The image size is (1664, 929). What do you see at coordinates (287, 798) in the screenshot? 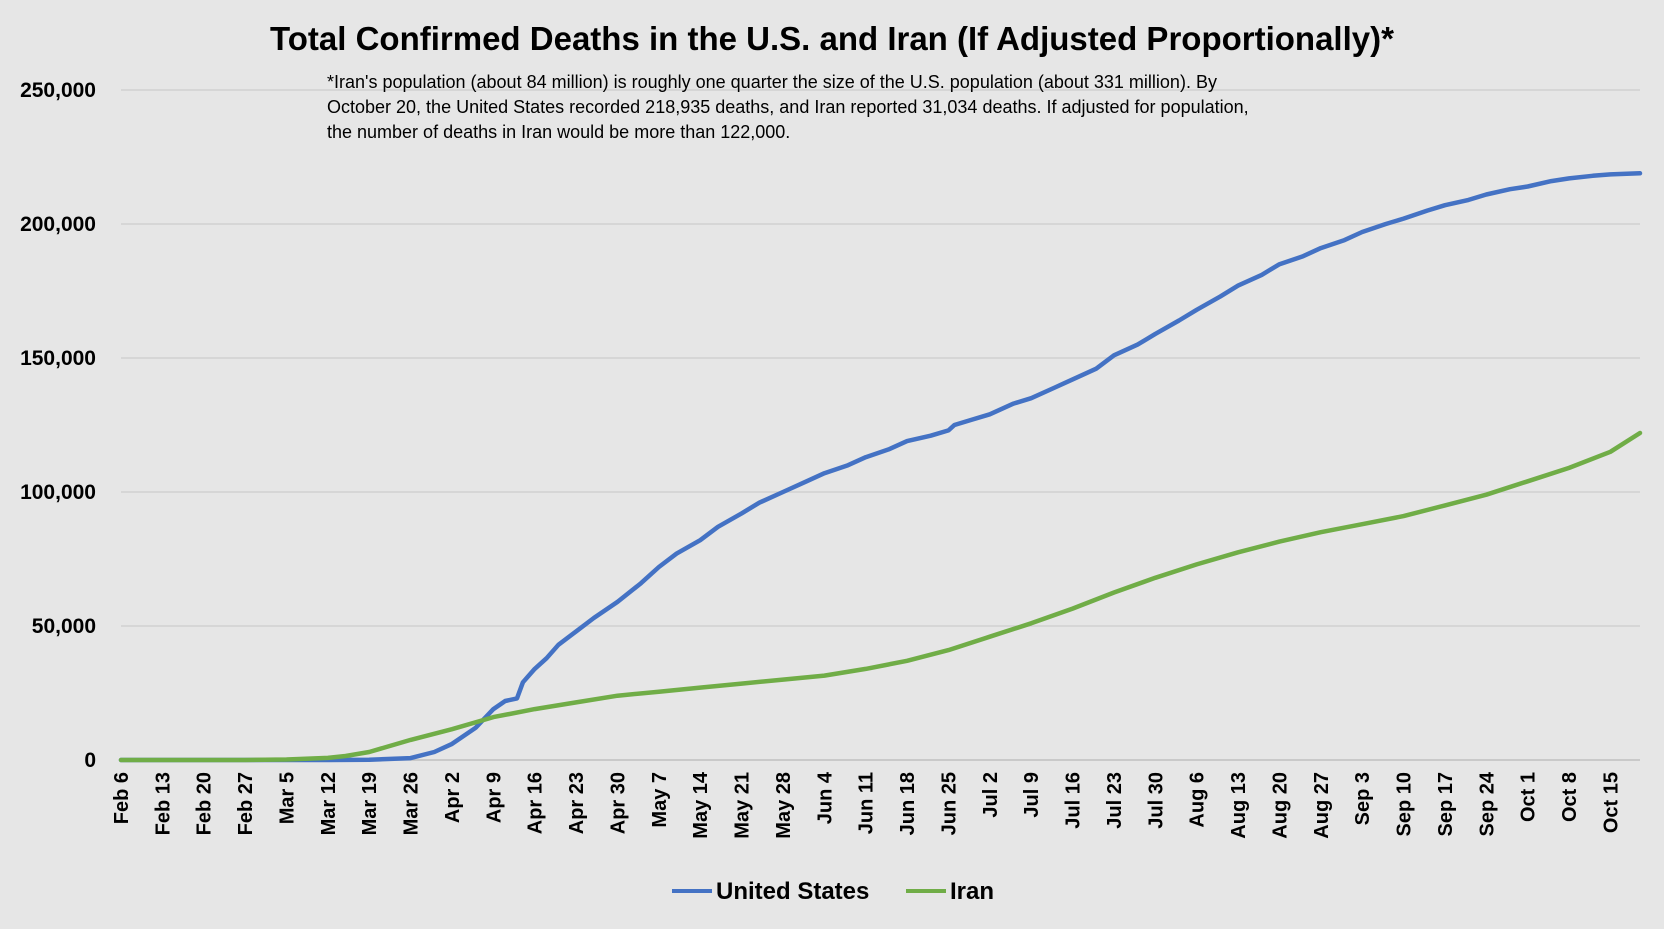
I see `x-tick-label: Mar 5` at bounding box center [287, 798].